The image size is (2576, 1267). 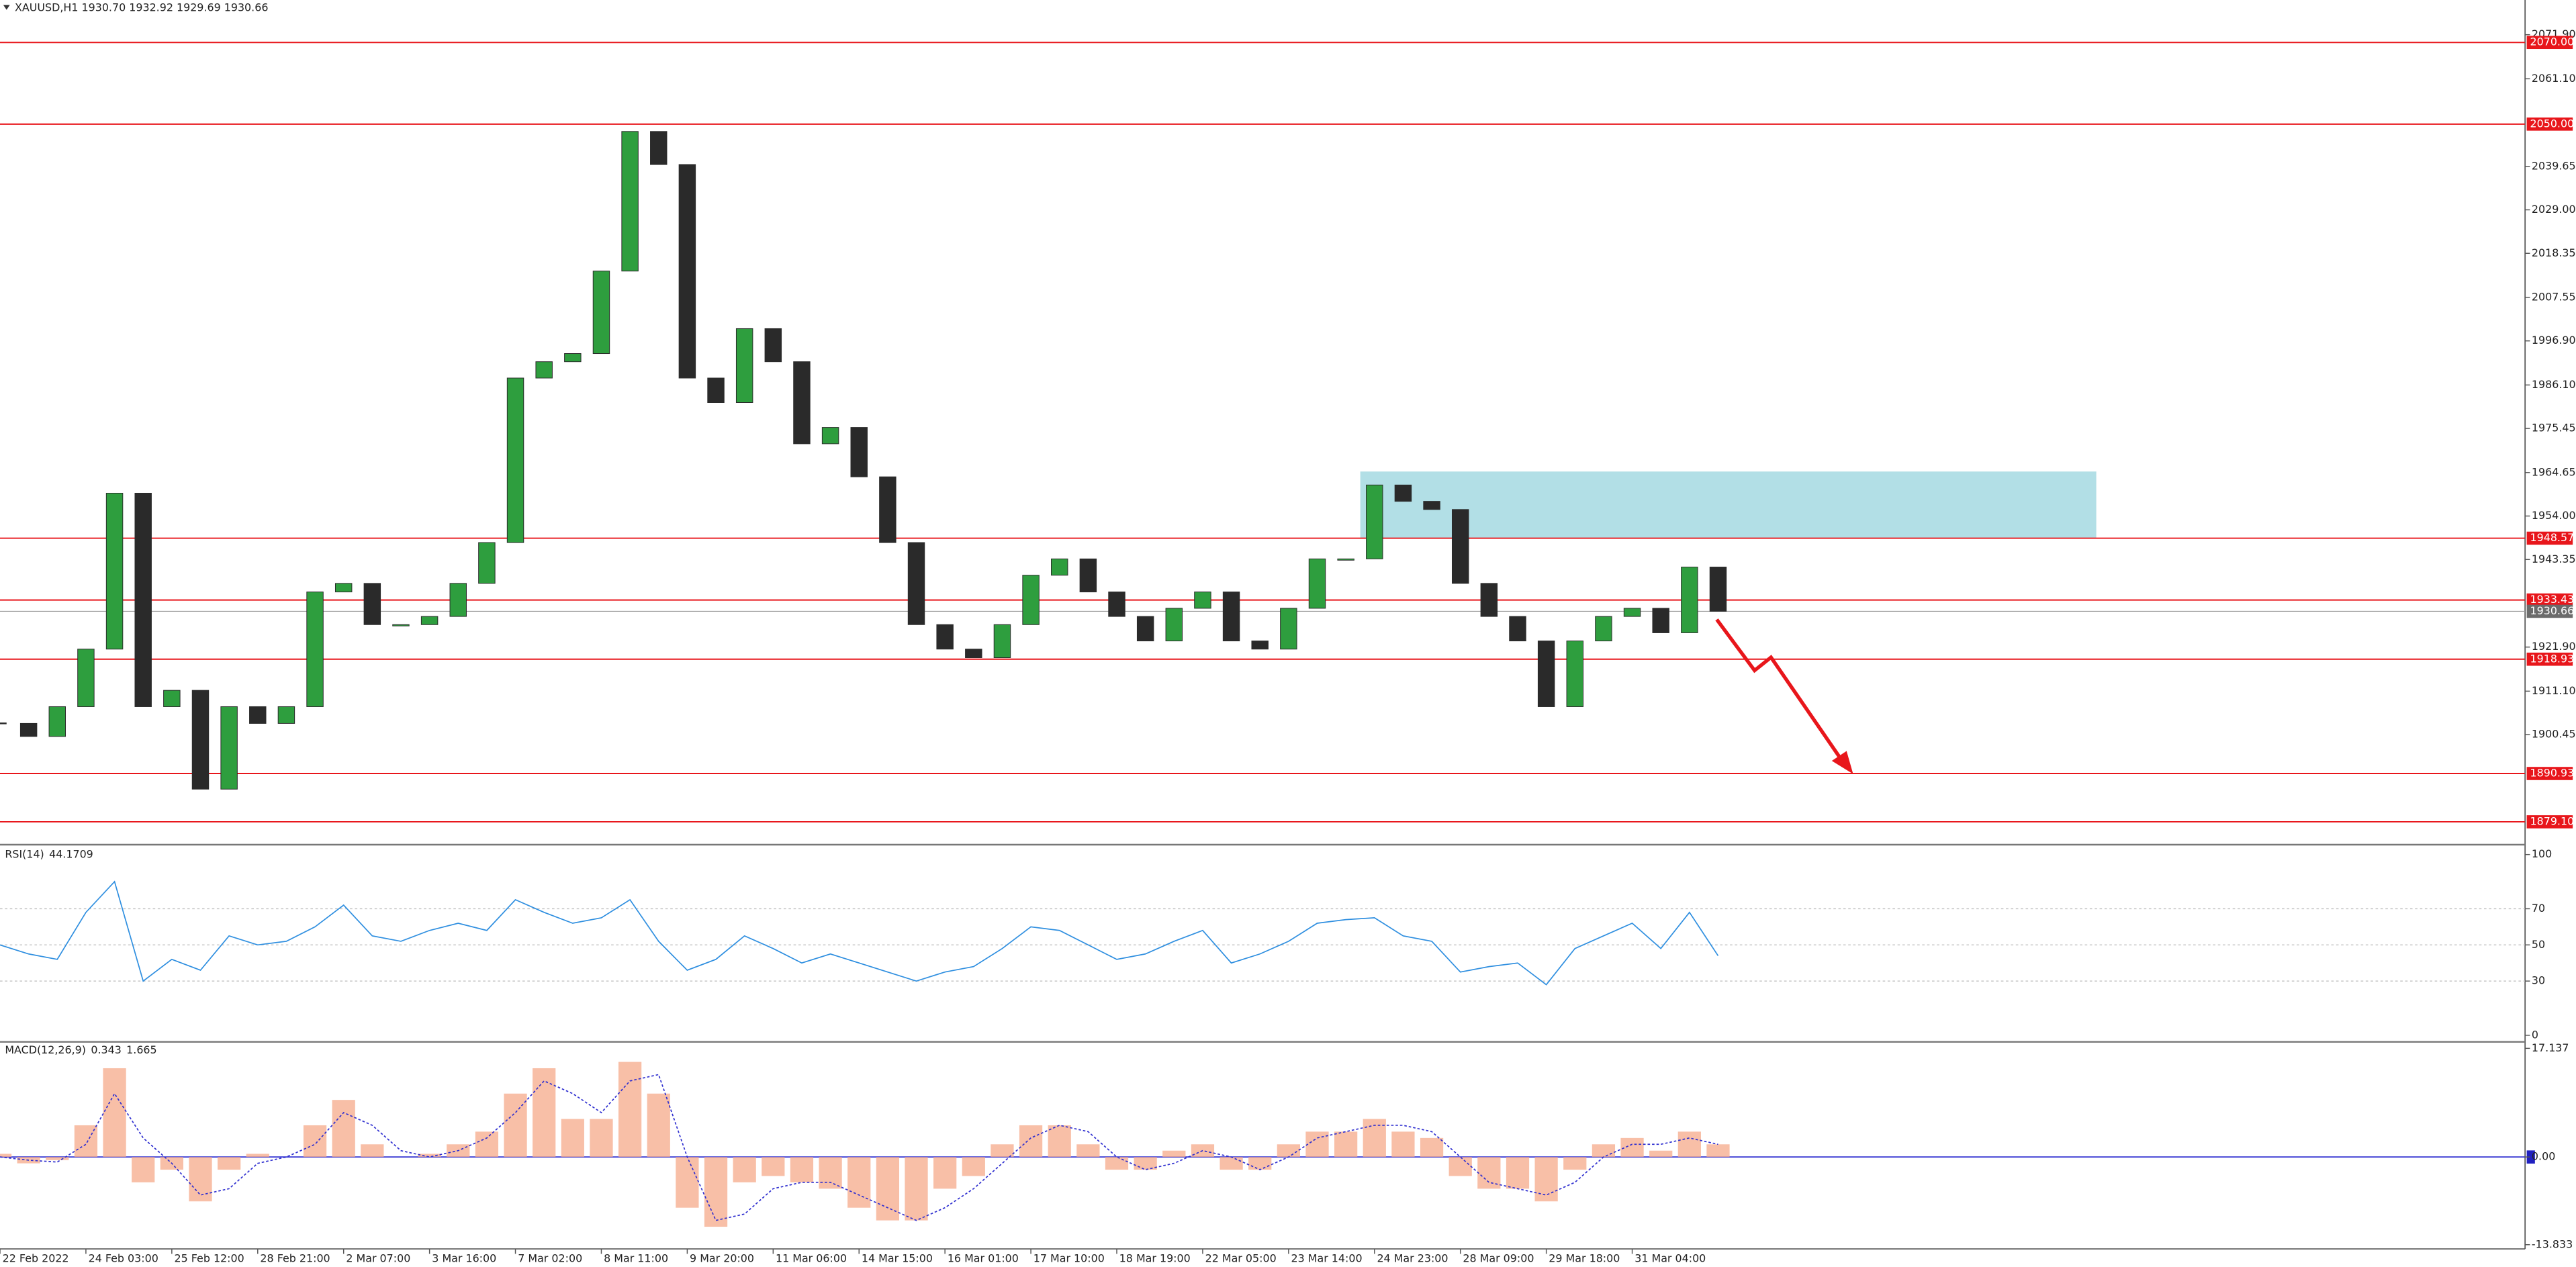 What do you see at coordinates (2554, 252) in the screenshot?
I see `y-tick-label: 2018.35` at bounding box center [2554, 252].